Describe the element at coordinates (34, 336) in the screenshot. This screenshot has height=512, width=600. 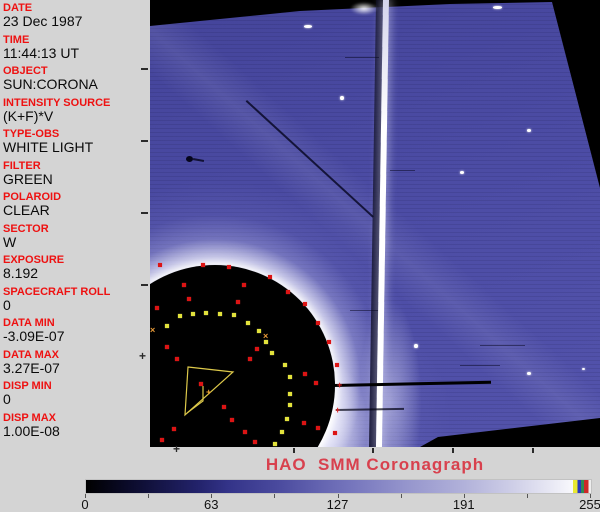
I see `metadata-value: -3.09E-07` at that location.